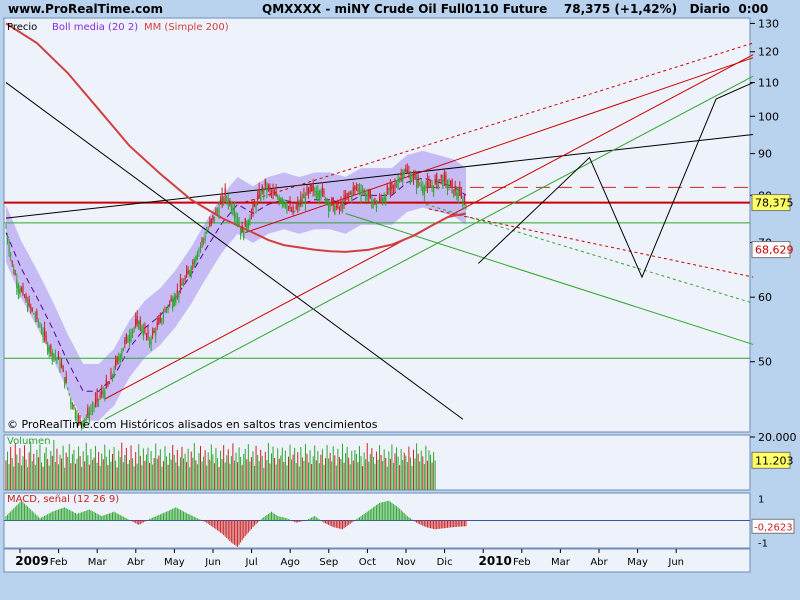 The image size is (800, 600). I want to click on x-tick-label: Abr, so click(599, 562).